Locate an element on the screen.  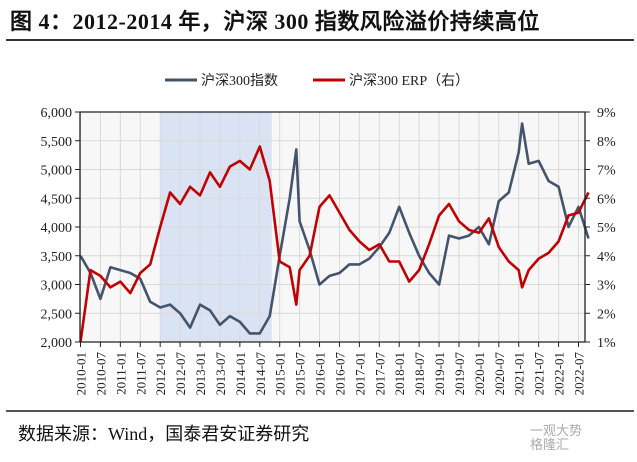
y-right-tick-label: 6% is located at coordinates (606, 199).